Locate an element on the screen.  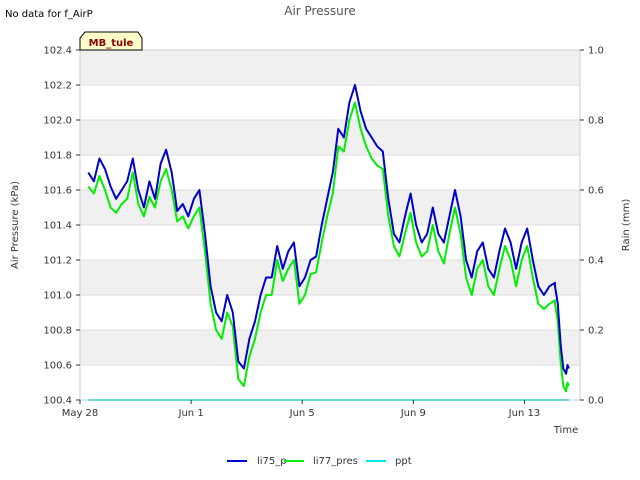
x-tick-label: Jun 1 is located at coordinates (191, 413).